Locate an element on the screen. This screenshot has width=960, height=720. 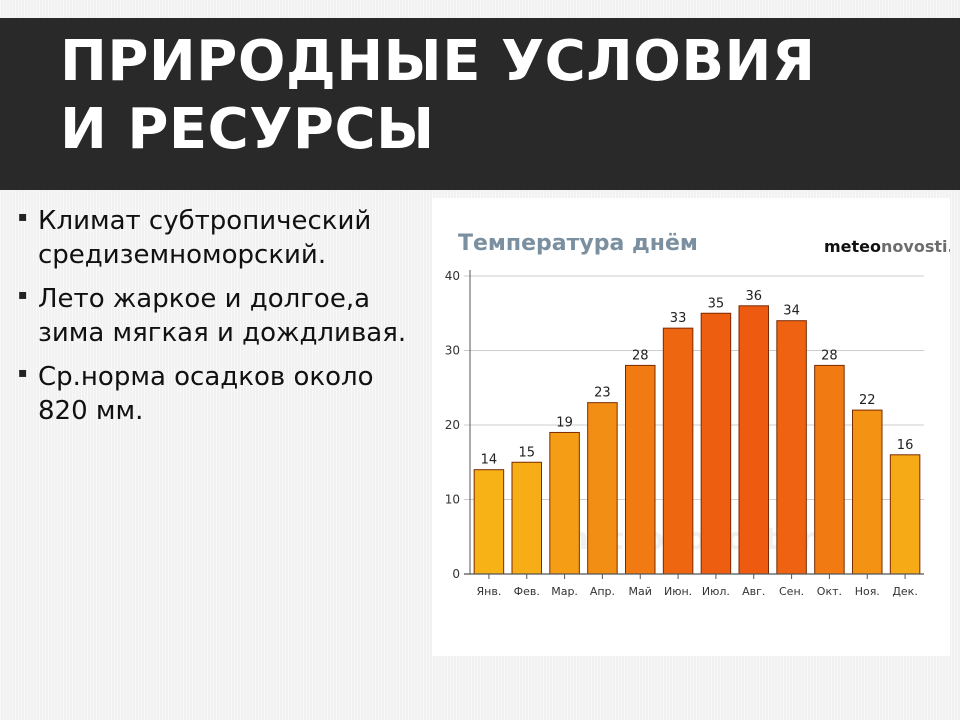
x-tick-label: Авг. is located at coordinates (753, 591).